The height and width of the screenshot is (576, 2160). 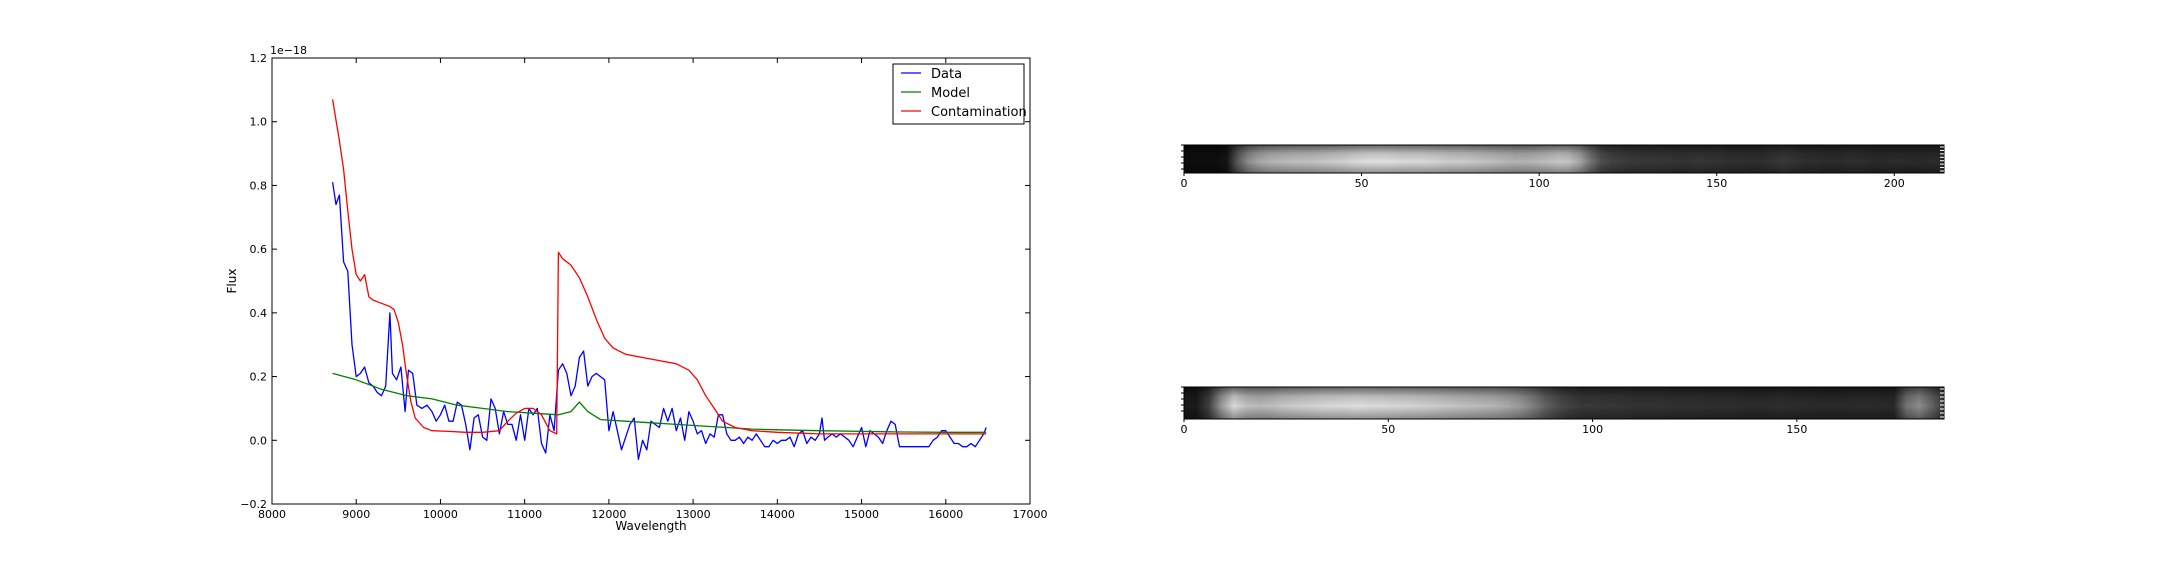 I want to click on y-offset-text: 1e−18, so click(x=288, y=50).